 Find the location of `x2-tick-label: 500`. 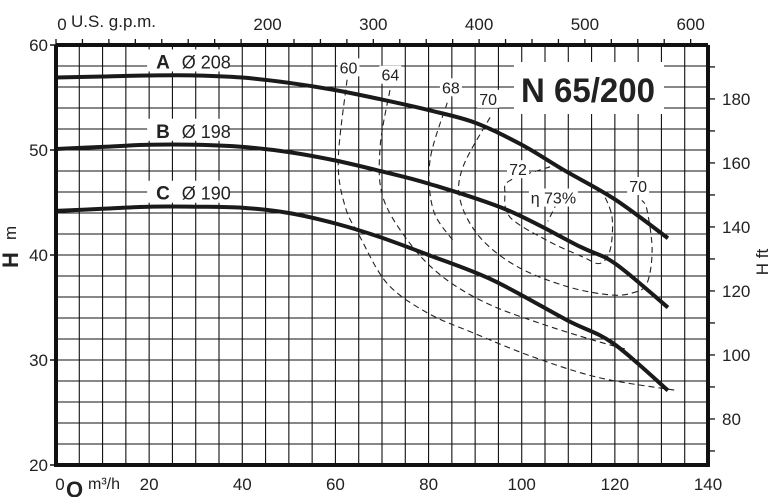

x2-tick-label: 500 is located at coordinates (585, 24).